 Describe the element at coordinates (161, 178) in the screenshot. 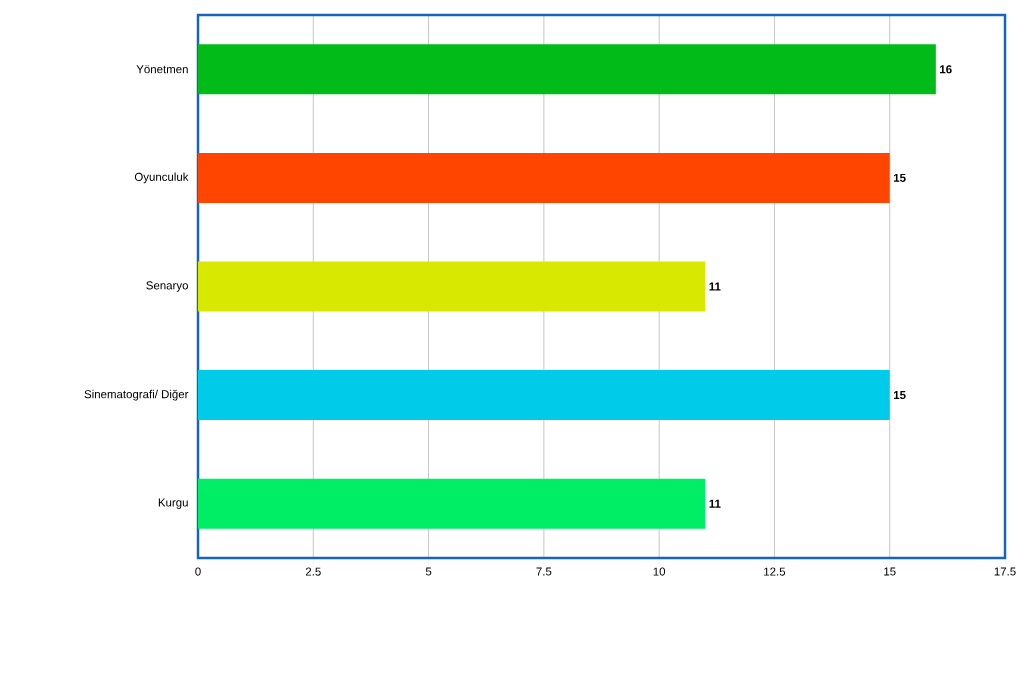

I see `y-tick-label: Oyunculuk` at that location.